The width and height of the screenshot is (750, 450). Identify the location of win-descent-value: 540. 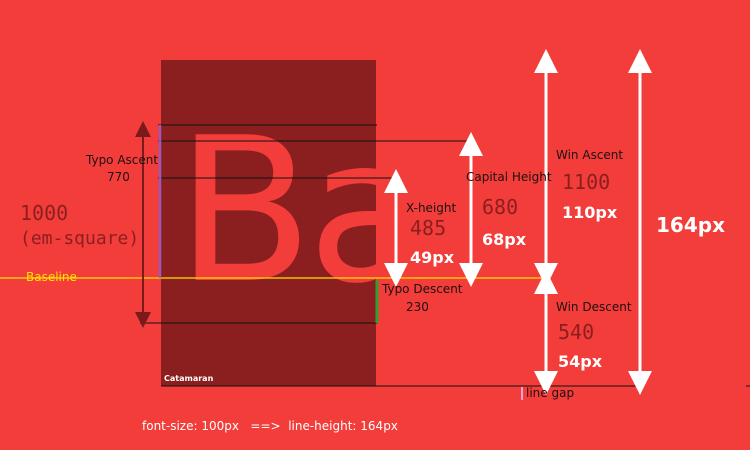
(576, 332).